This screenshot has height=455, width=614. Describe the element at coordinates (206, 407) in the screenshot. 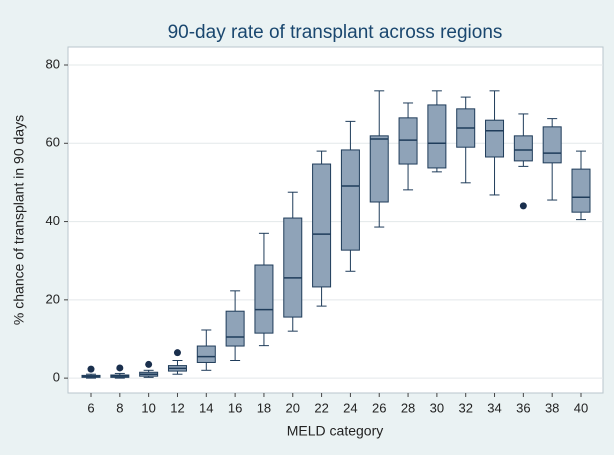

I see `x-tick-label: 14` at that location.